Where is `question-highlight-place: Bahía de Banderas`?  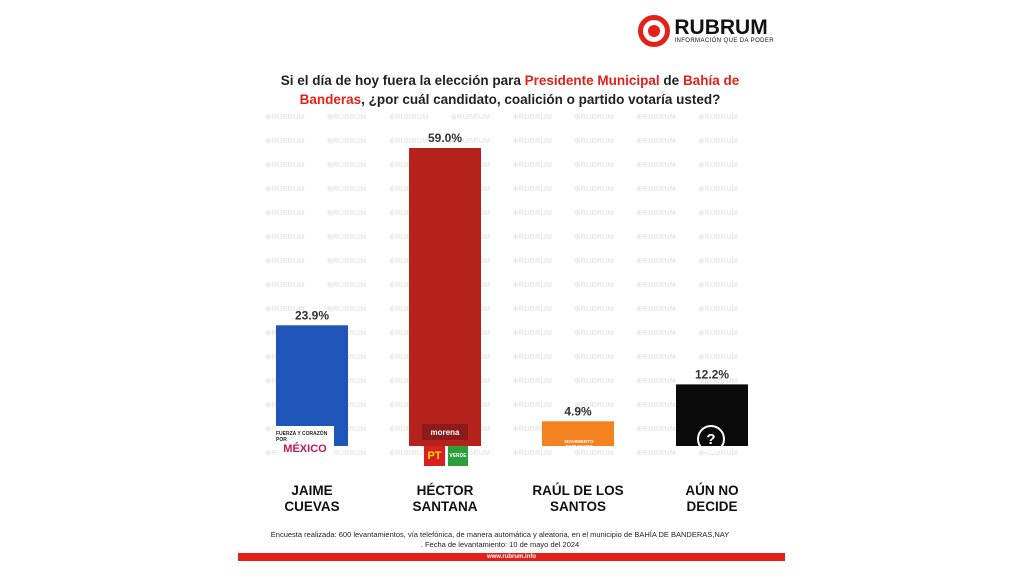
question-highlight-place: Bahía de Banderas is located at coordinates (519, 90).